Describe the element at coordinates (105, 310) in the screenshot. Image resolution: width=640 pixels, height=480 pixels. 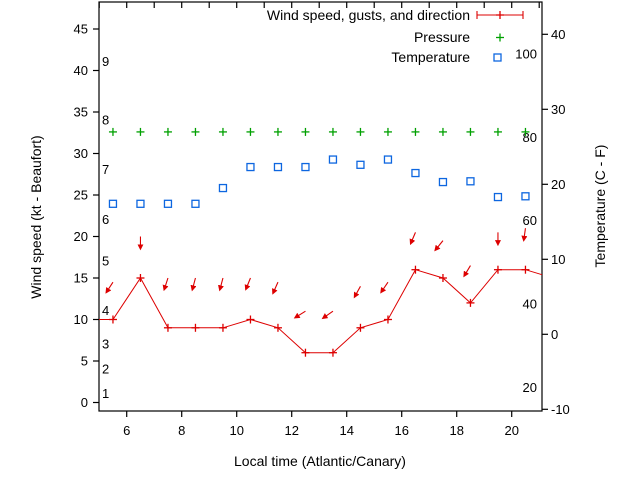
I see `beaufort-label: 4` at that location.